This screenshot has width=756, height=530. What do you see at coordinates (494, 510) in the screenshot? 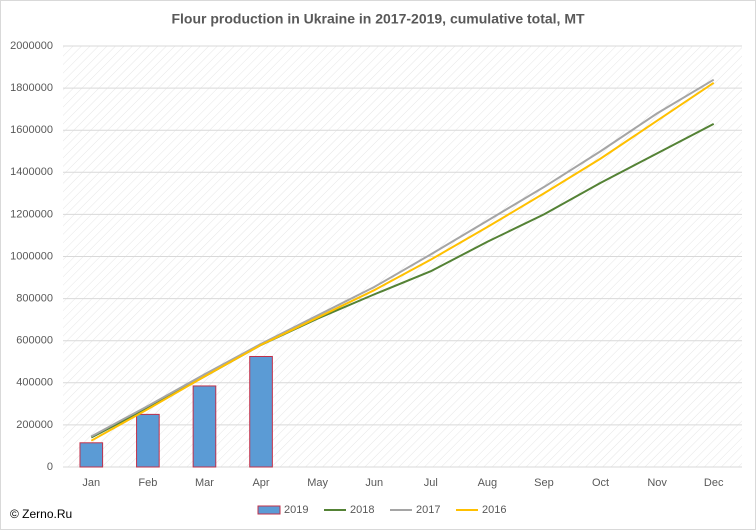
I see `legend-label: 2016` at bounding box center [494, 510].